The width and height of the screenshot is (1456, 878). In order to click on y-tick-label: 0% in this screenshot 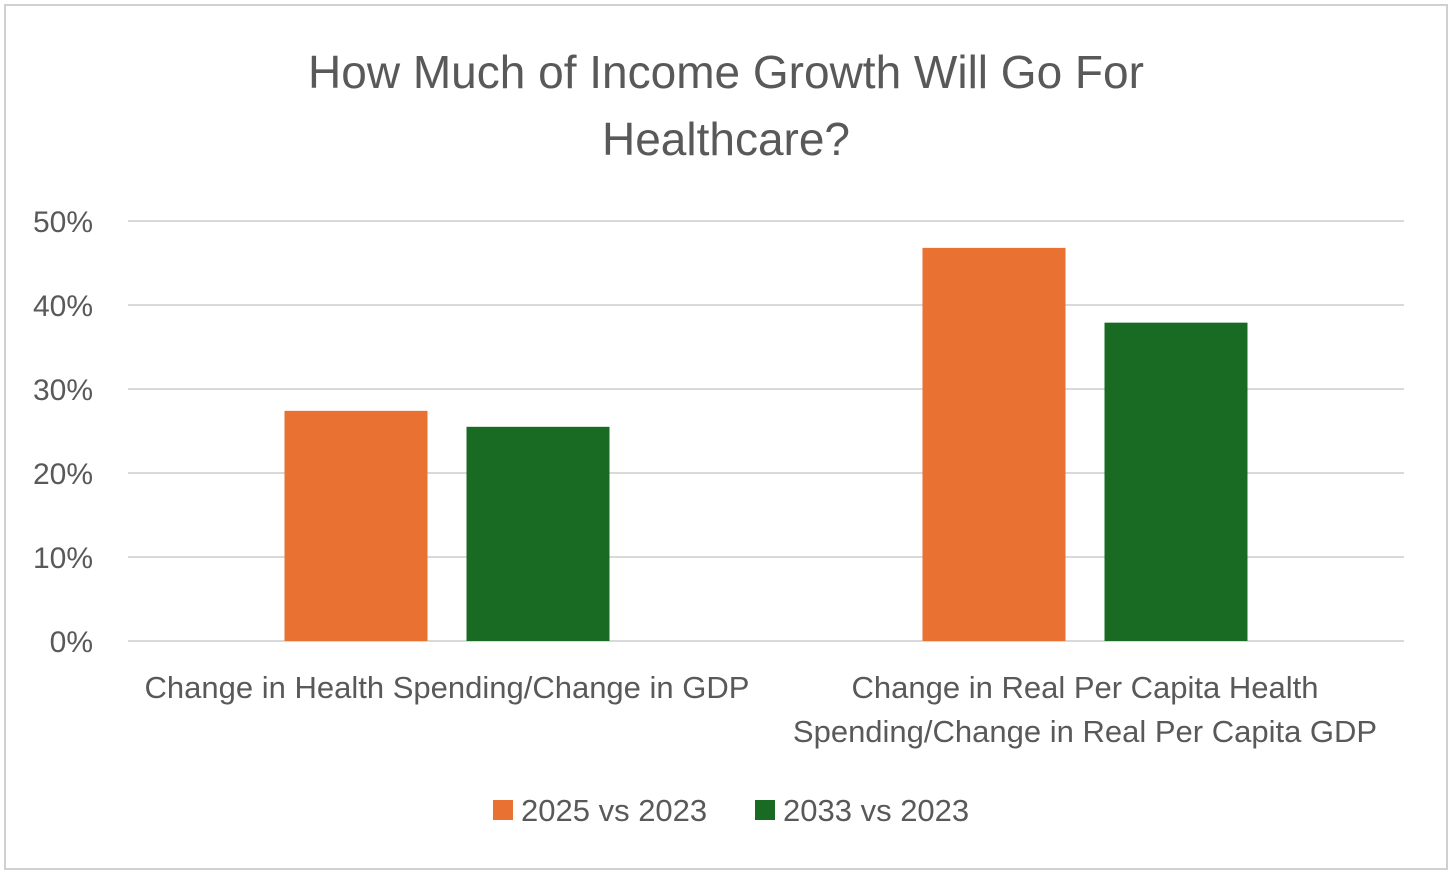, I will do `click(71, 642)`.